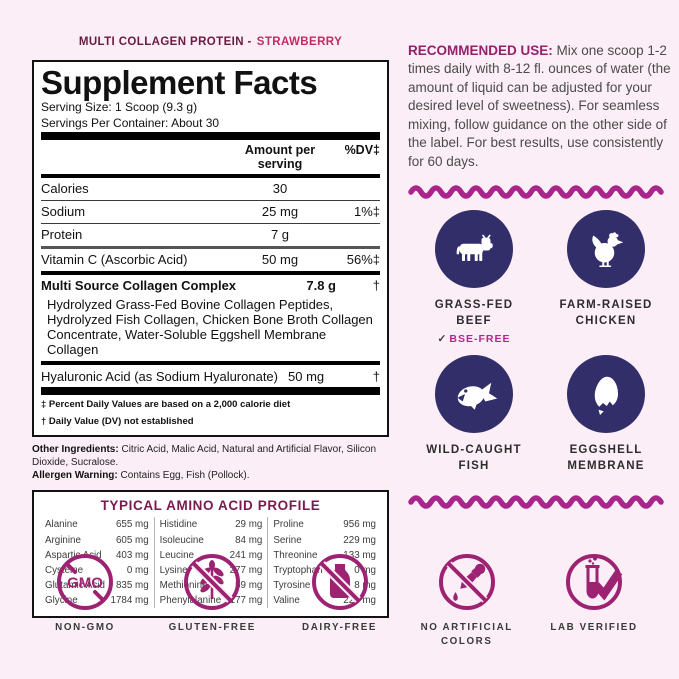  I want to click on facts-row-collagen-complex: Multi Source Collagen Complex 7.8 g †, so click(210, 286).